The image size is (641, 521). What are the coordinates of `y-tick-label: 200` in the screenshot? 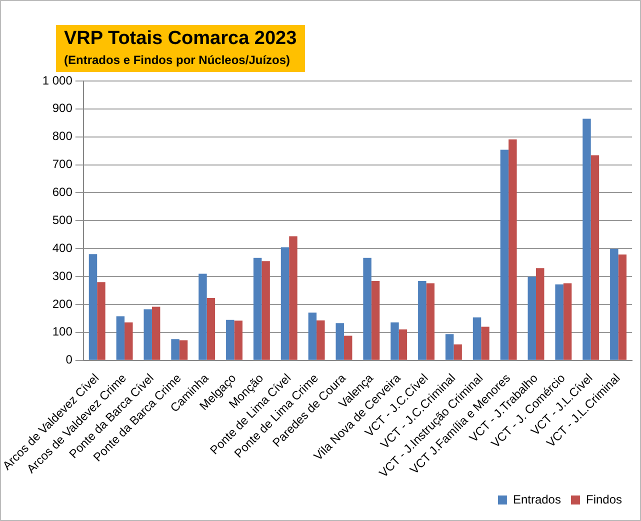 It's located at (62, 303).